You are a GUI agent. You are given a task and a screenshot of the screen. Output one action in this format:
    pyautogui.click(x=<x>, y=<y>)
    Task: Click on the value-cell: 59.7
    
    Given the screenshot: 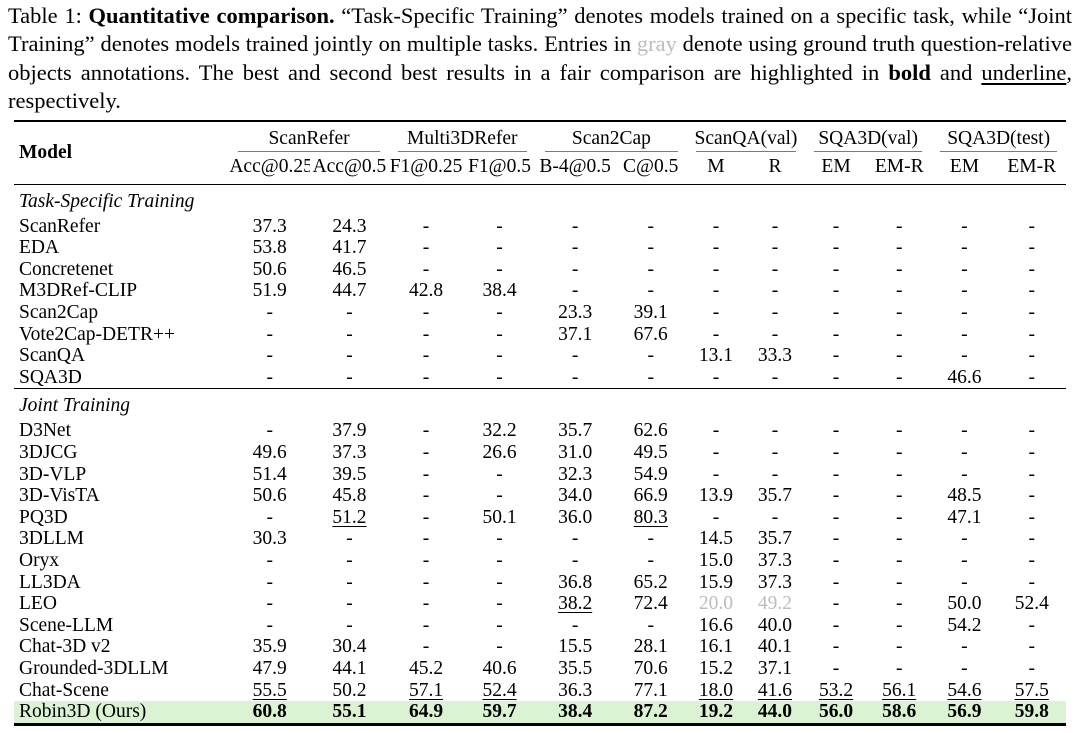 What is the action you would take?
    pyautogui.click(x=499, y=712)
    